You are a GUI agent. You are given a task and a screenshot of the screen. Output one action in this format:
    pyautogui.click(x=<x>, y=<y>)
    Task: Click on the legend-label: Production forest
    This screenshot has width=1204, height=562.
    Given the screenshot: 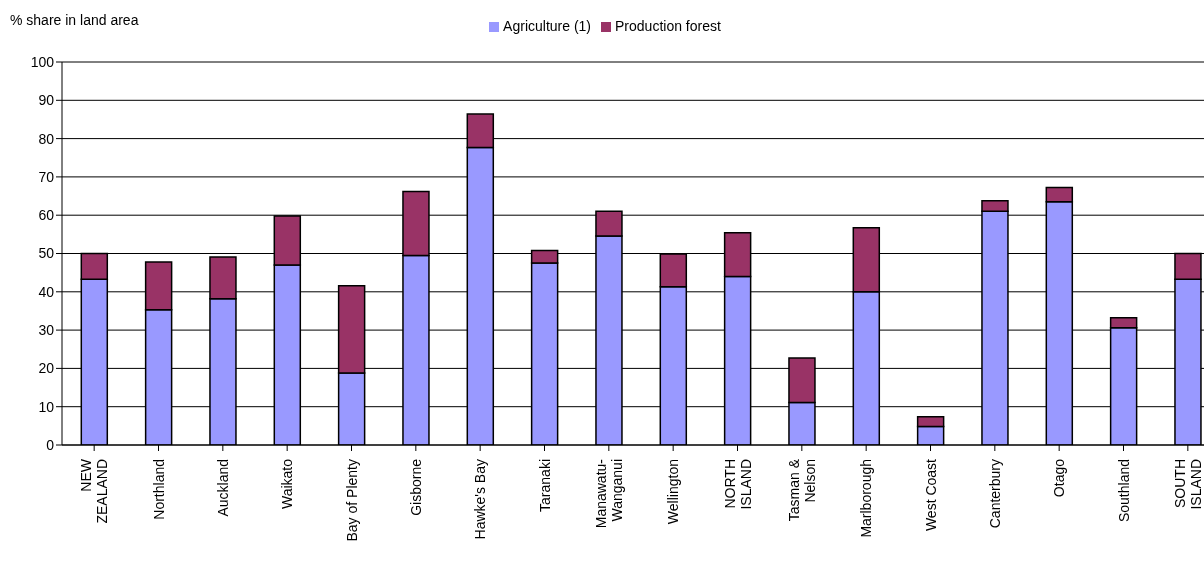 What is the action you would take?
    pyautogui.click(x=668, y=26)
    